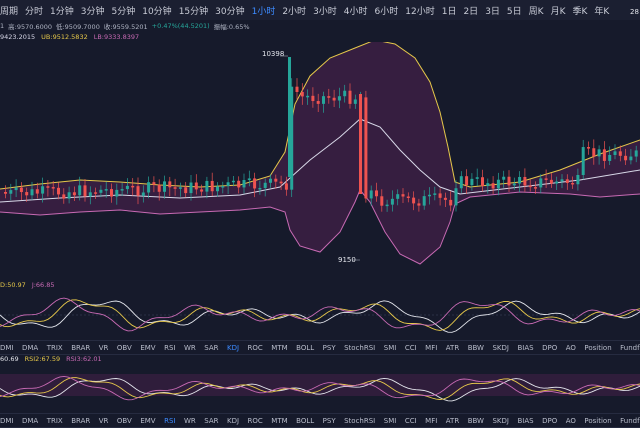  I want to click on indicator-tab-rsi-7: RSI, so click(170, 347).